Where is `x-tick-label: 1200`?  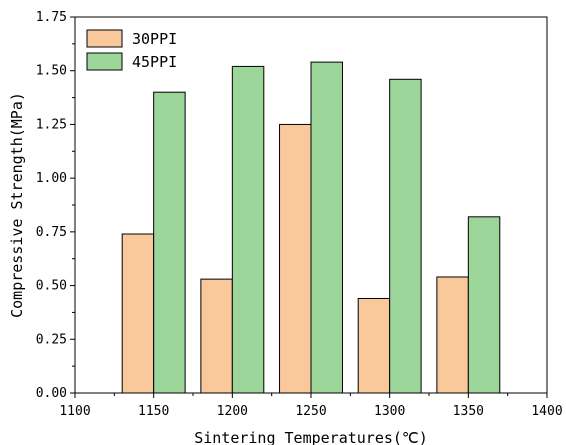 x-tick-label: 1200 is located at coordinates (232, 411).